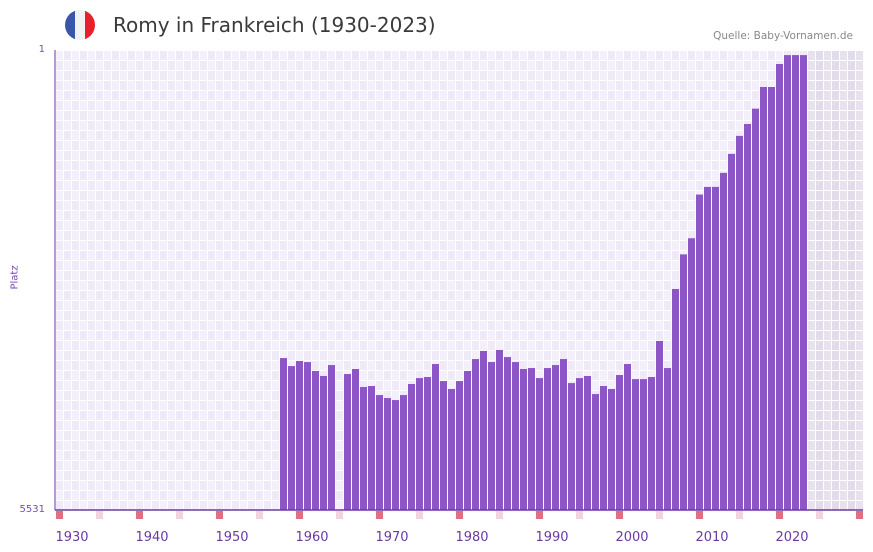  What do you see at coordinates (783, 36) in the screenshot?
I see `source-link: Quelle: Baby-Vornamen.de` at bounding box center [783, 36].